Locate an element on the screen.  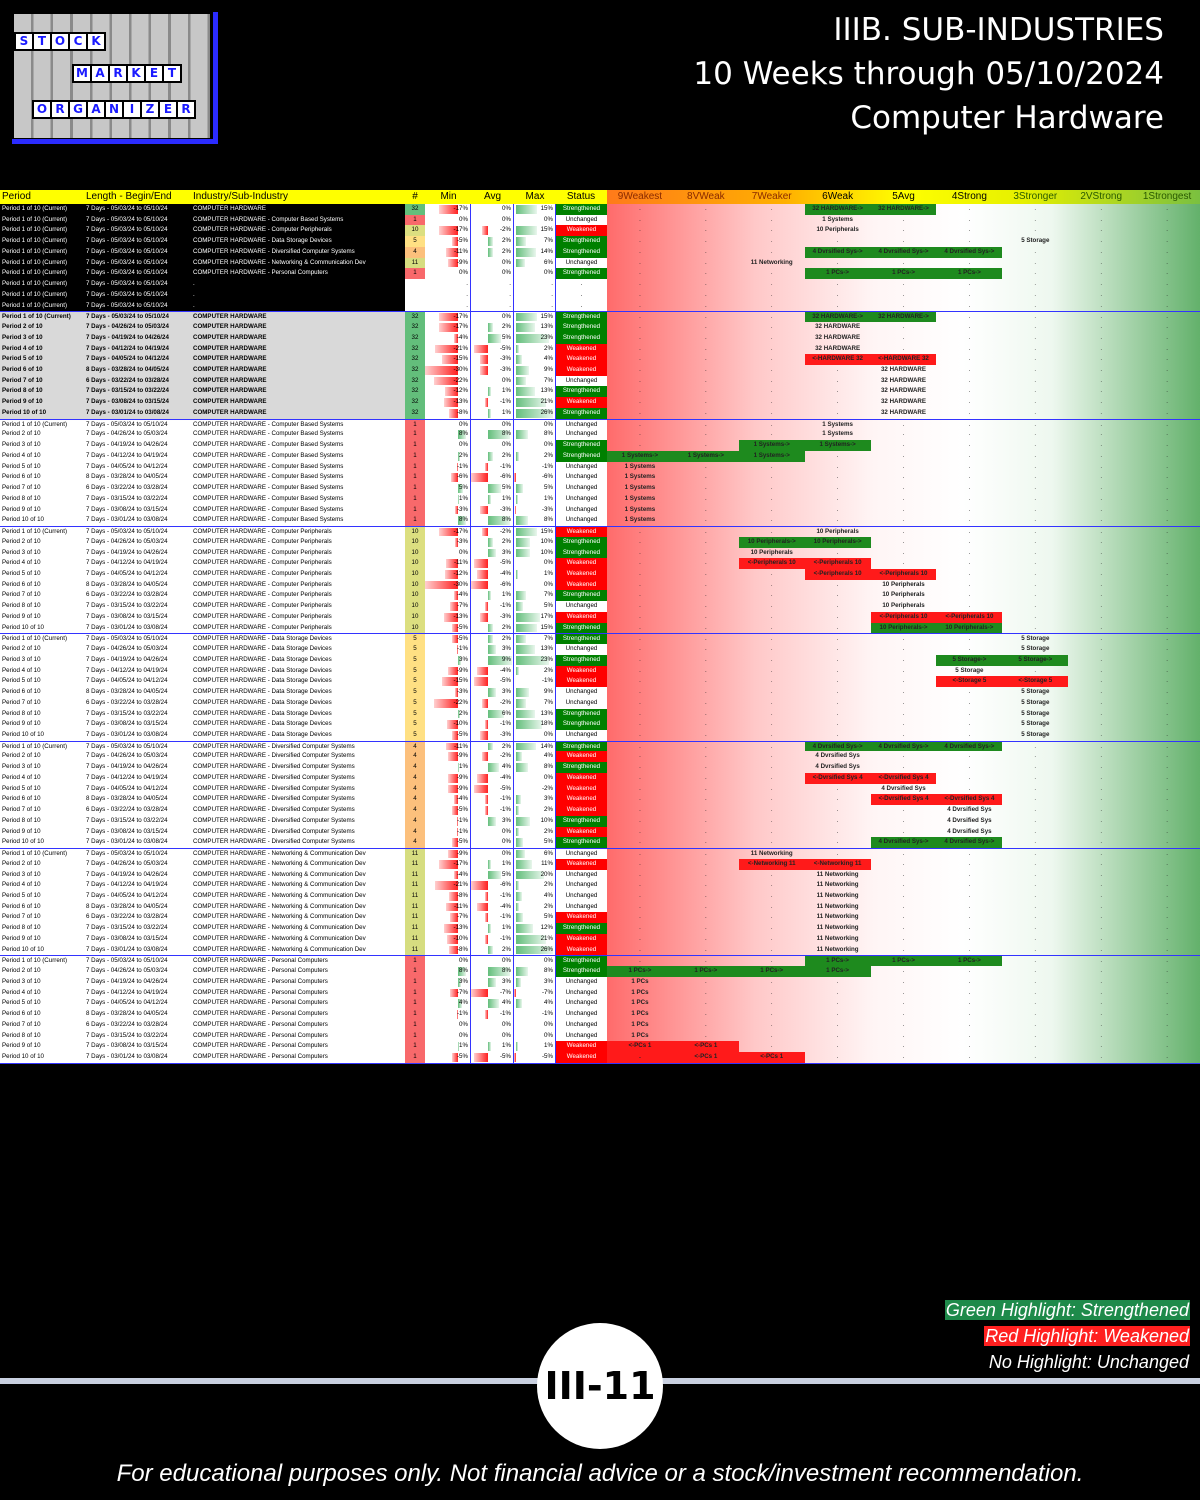
rank-cell-5avg: 32 HARDWARE is located at coordinates (903, 380).